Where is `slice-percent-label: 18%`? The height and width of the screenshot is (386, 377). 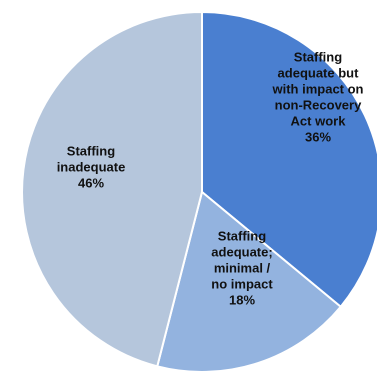 slice-percent-label: 18% is located at coordinates (242, 299).